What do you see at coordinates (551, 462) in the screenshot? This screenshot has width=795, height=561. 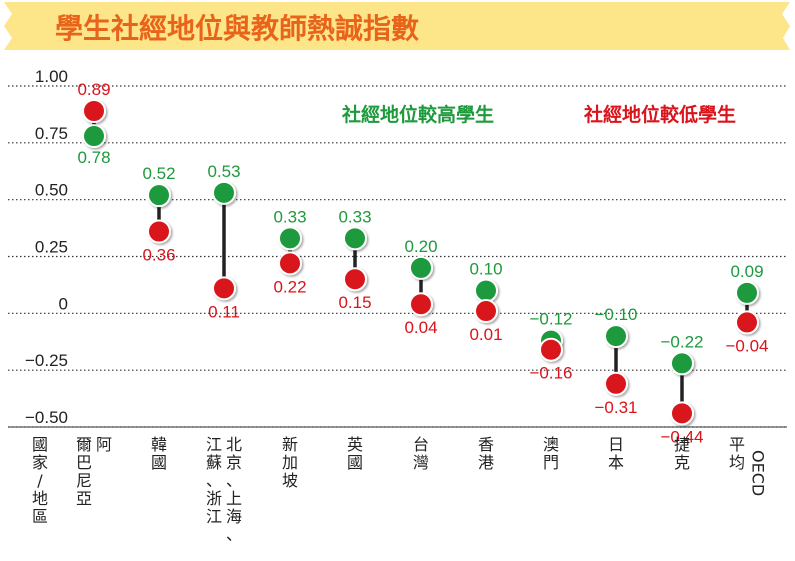 I see `category-label-char: 門` at bounding box center [551, 462].